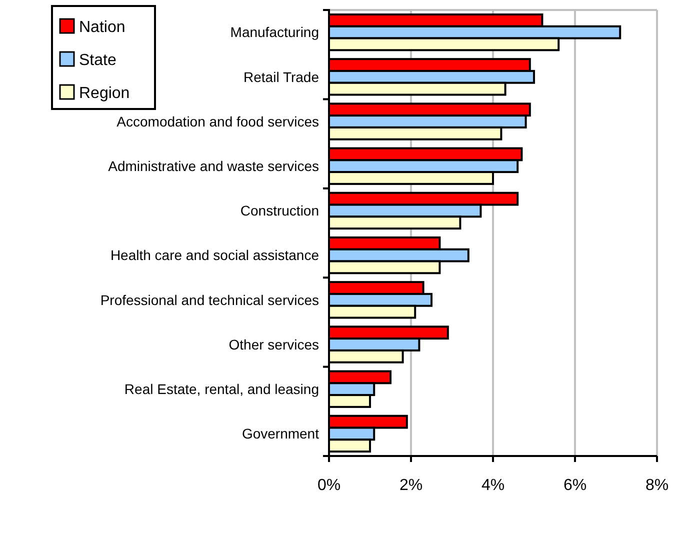 The height and width of the screenshot is (558, 688). I want to click on legend-label: Region, so click(104, 93).